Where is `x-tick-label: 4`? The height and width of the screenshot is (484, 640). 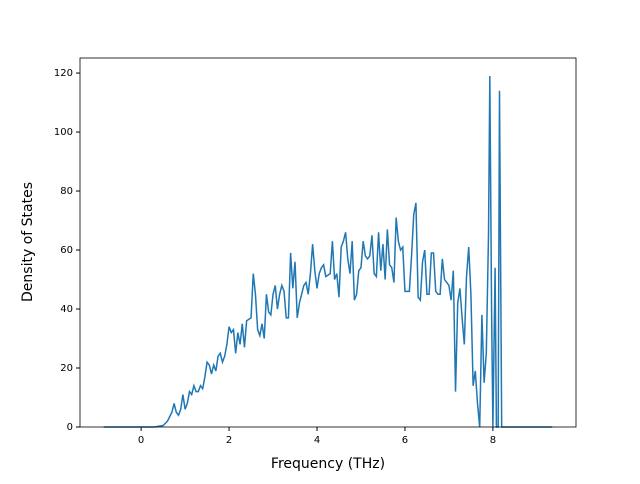 x-tick-label: 4 is located at coordinates (317, 440).